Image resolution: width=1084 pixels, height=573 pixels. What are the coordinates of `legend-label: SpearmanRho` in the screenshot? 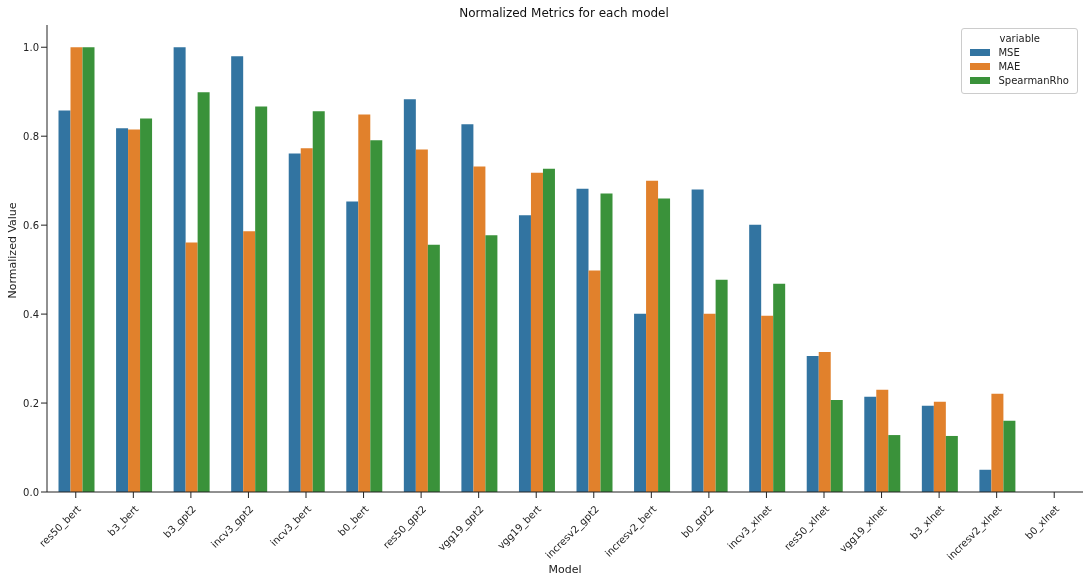 It's located at (1033, 80).